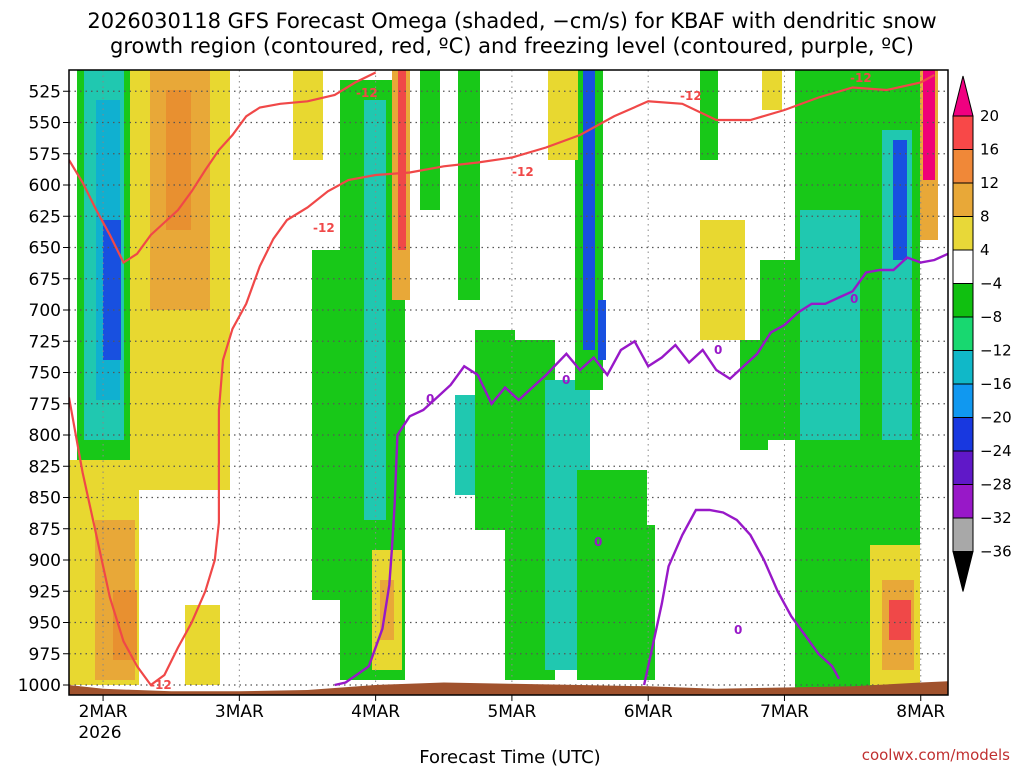 This screenshot has width=1024, height=768. I want to click on y-tick-label: 925, so click(45, 592).